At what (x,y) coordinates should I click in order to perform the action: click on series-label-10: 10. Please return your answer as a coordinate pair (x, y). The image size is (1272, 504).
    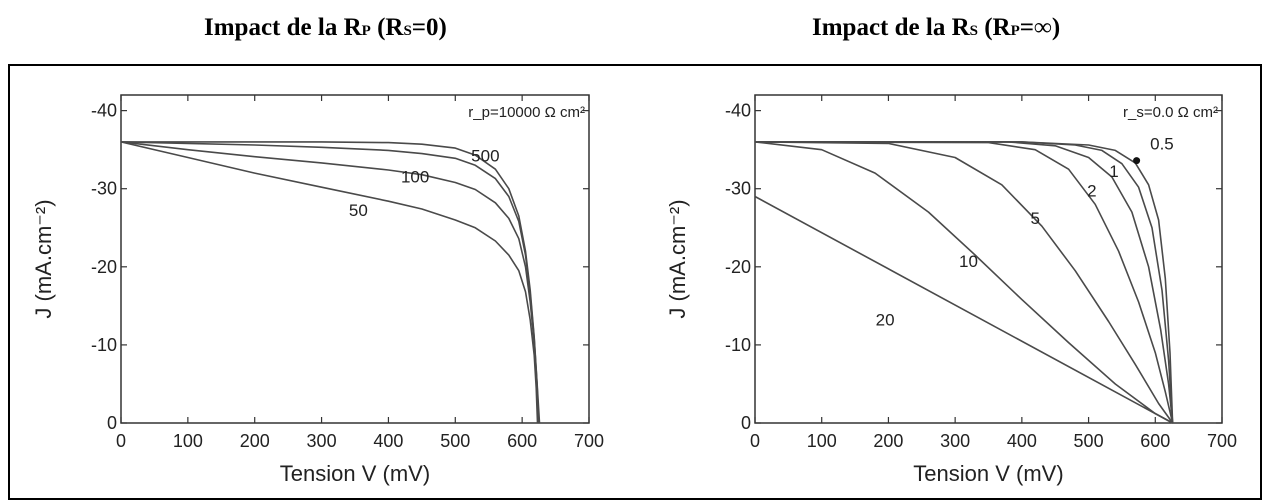
    Looking at the image, I should click on (968, 261).